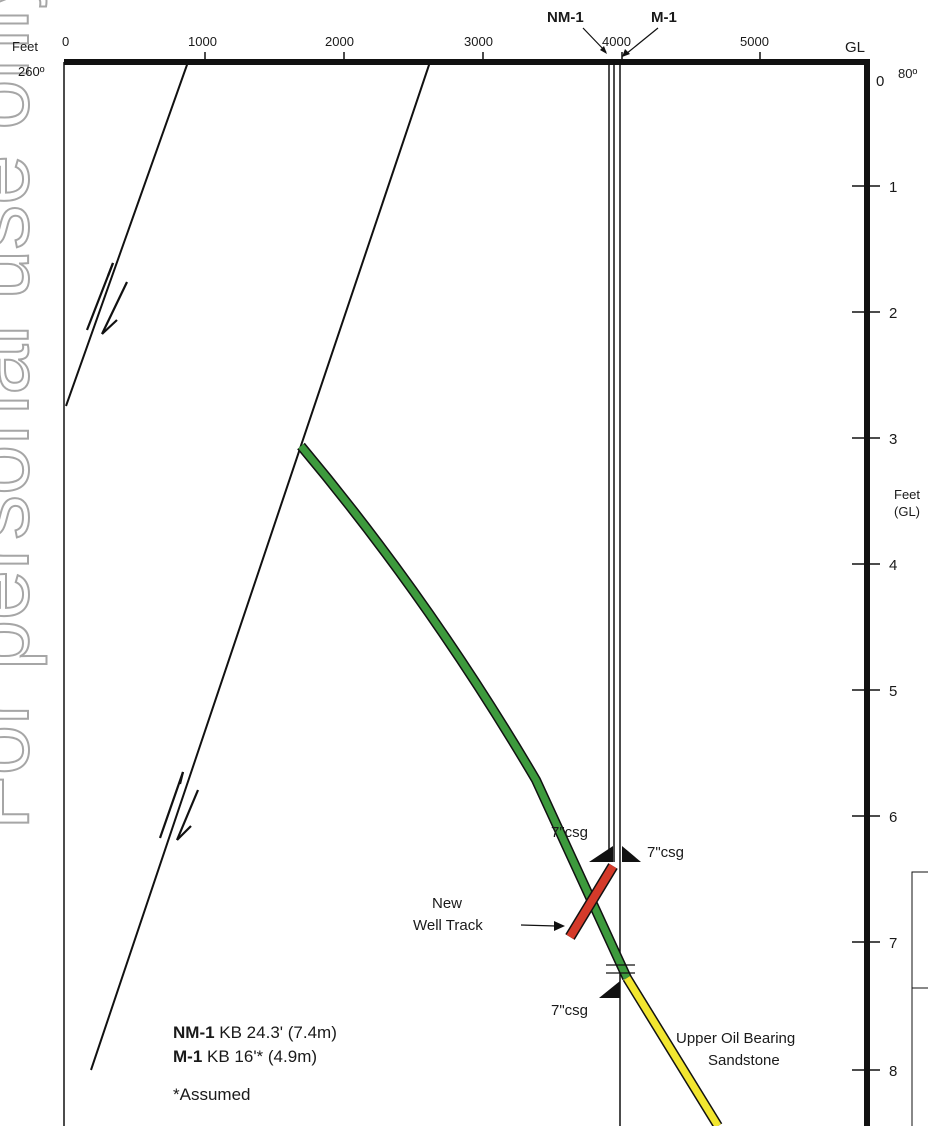 This screenshot has width=928, height=1126. Describe the element at coordinates (631, 854) in the screenshot. I see `m1-casing-shoe` at that location.